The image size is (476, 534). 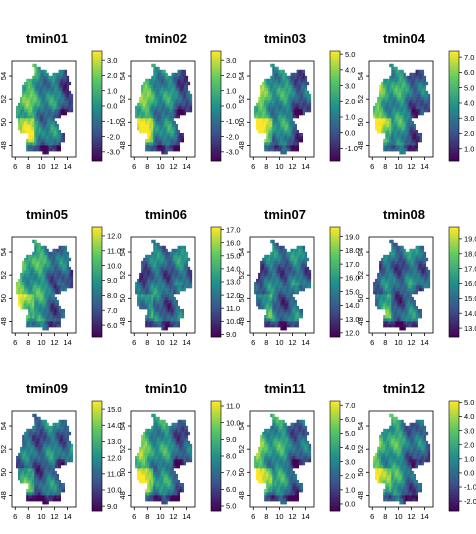 I want to click on colorbar-tick-label: 12.0, so click(x=352, y=333).